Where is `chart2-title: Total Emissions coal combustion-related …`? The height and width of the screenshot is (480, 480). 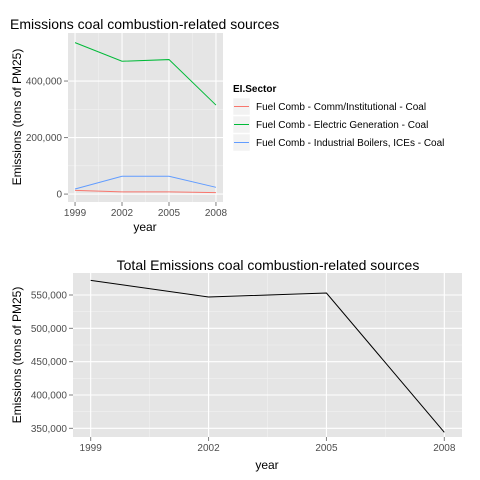 chart2-title: Total Emissions coal combustion-related … is located at coordinates (268, 265).